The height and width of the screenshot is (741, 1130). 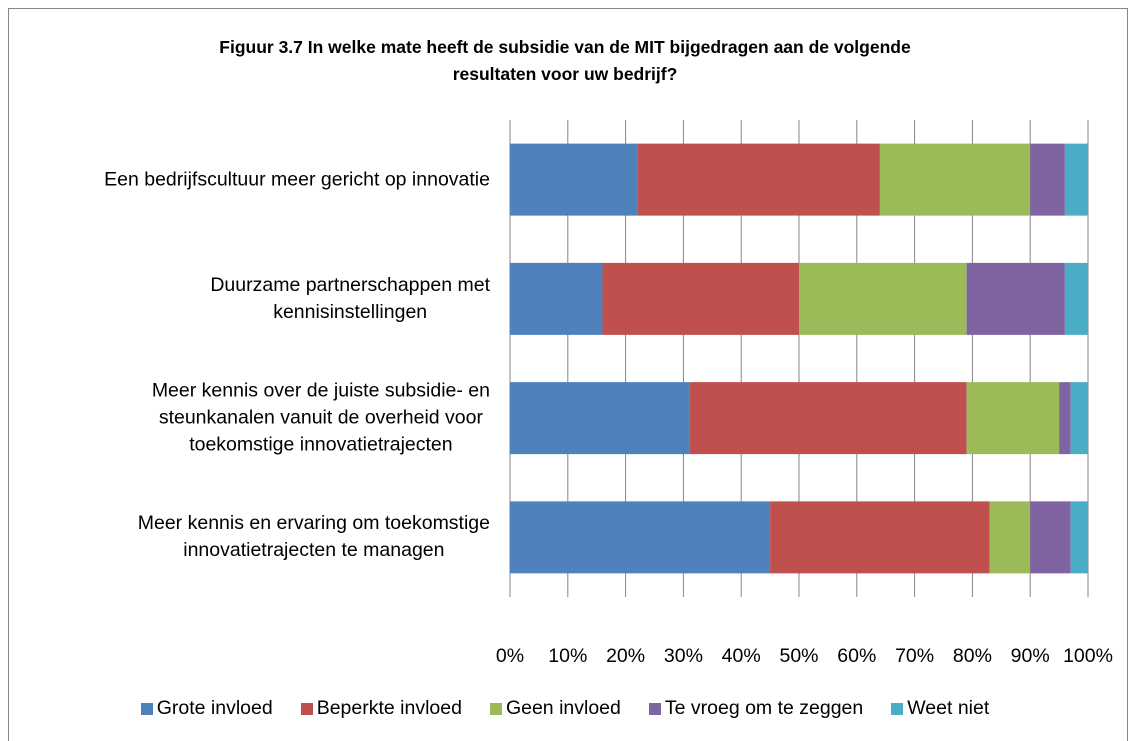 What do you see at coordinates (915, 656) in the screenshot?
I see `x-tick-label: 70%` at bounding box center [915, 656].